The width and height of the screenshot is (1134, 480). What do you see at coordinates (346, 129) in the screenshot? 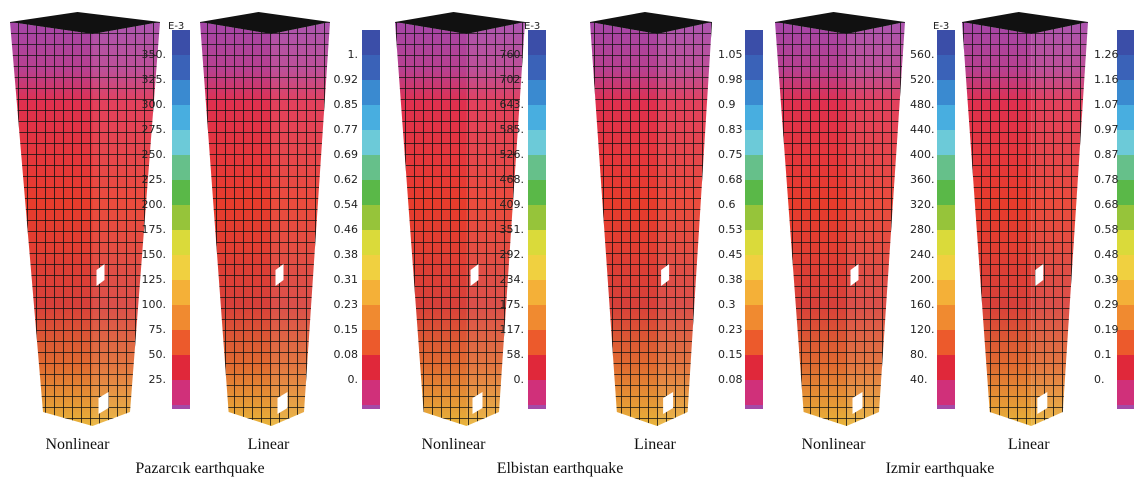
I see `colorbar-tick-label: 0.77` at bounding box center [346, 129].